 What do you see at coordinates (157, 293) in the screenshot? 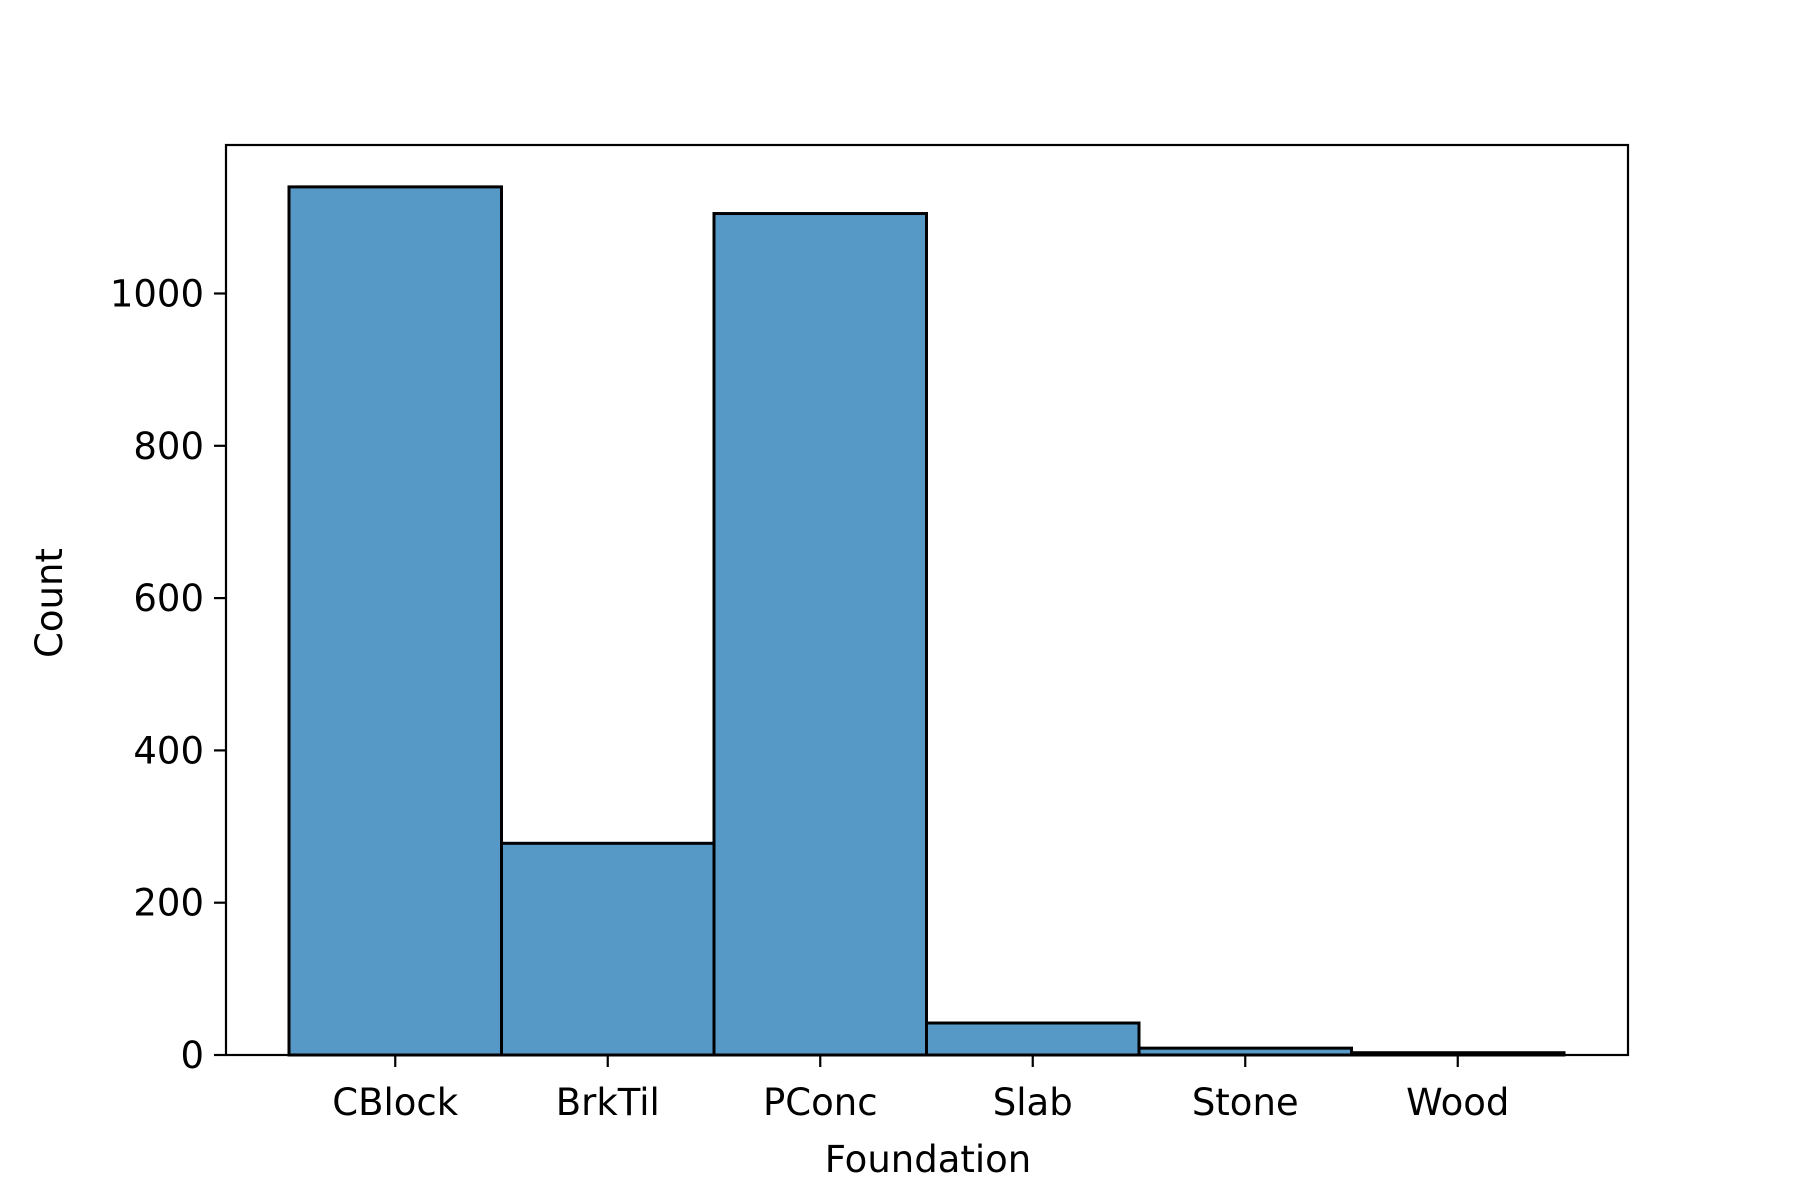
I see `y-tick-label-1000: 1000` at bounding box center [157, 293].